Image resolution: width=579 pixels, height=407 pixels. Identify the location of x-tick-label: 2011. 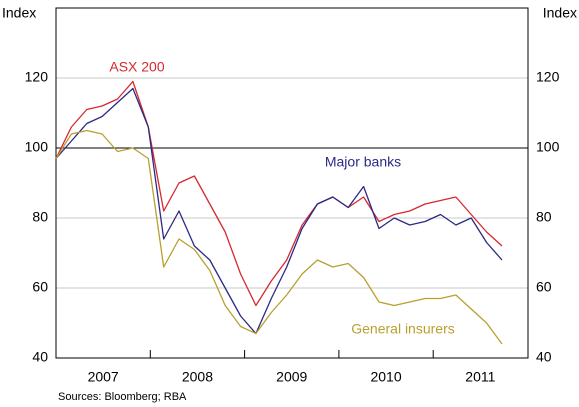
(480, 377).